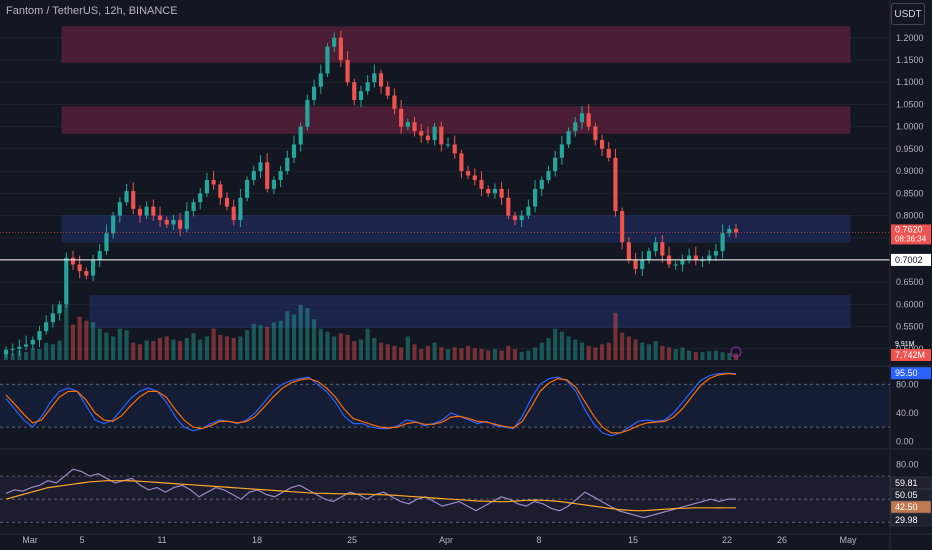  Describe the element at coordinates (910, 282) in the screenshot. I see `price-tick-label: 0.6500` at that location.